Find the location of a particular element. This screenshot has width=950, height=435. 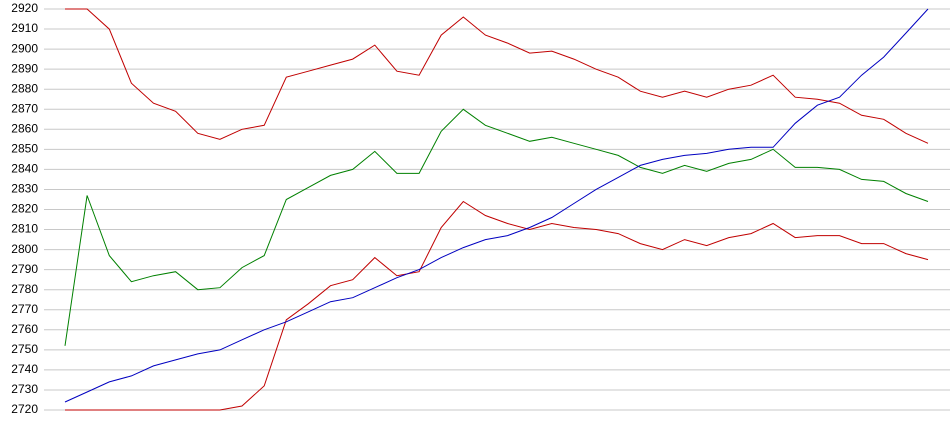

y-tick-label: 2920 is located at coordinates (24, 8).